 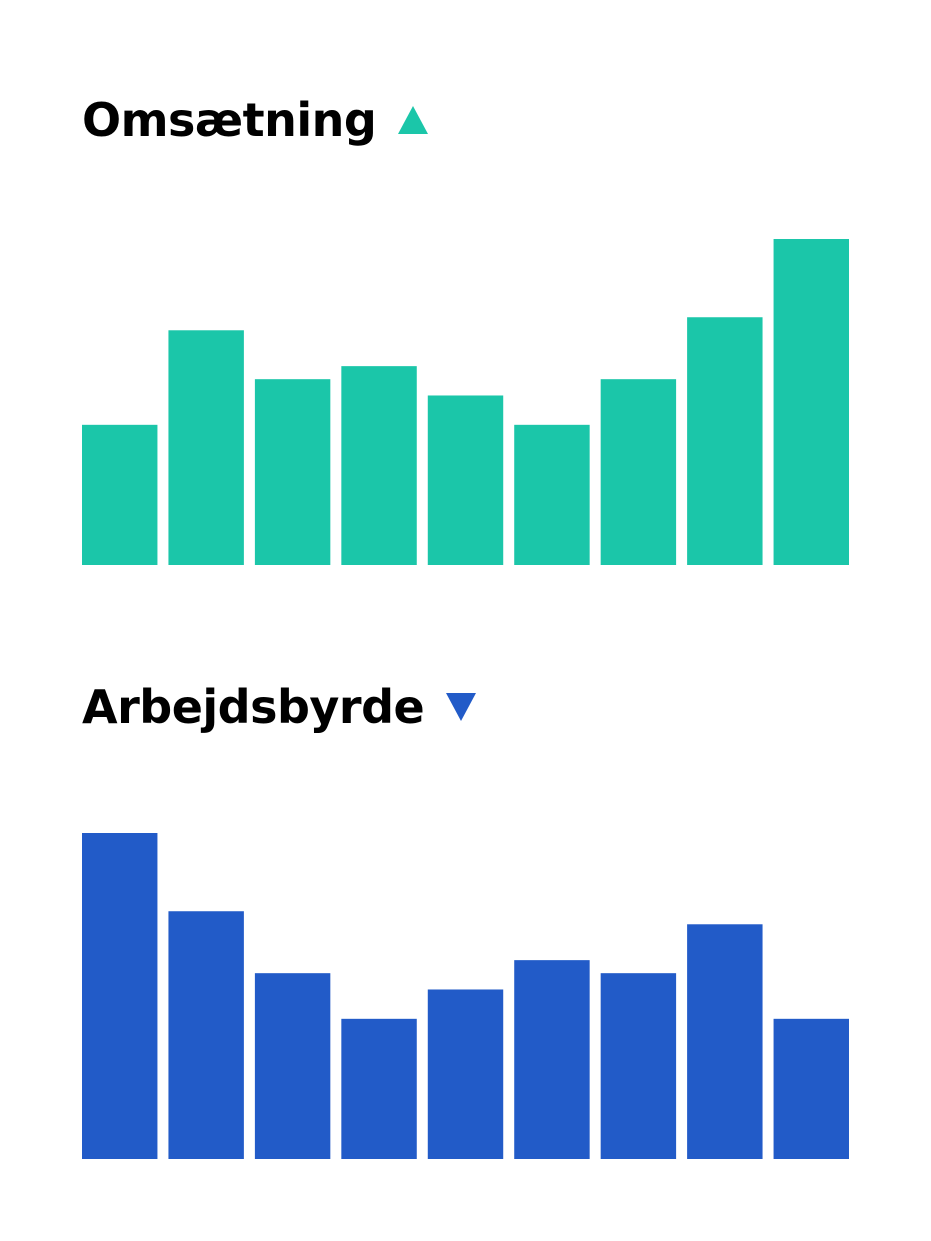 I want to click on workload-title-row: Arbejdsbyrde, so click(x=465, y=707).